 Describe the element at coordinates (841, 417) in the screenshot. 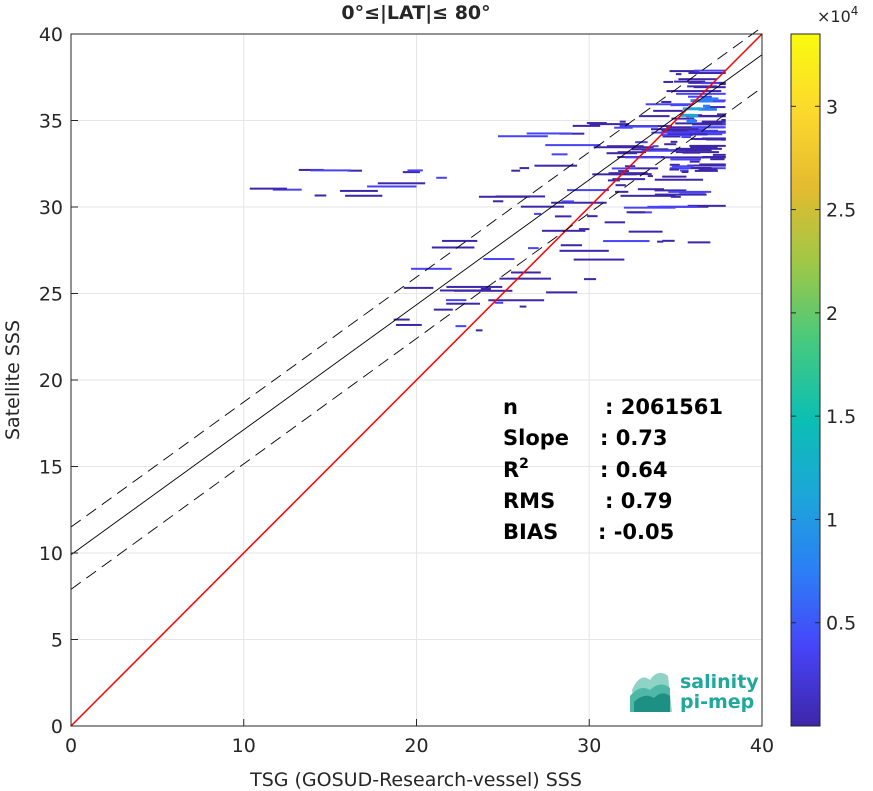

I see `colorbar-tick-label: 1.5` at that location.